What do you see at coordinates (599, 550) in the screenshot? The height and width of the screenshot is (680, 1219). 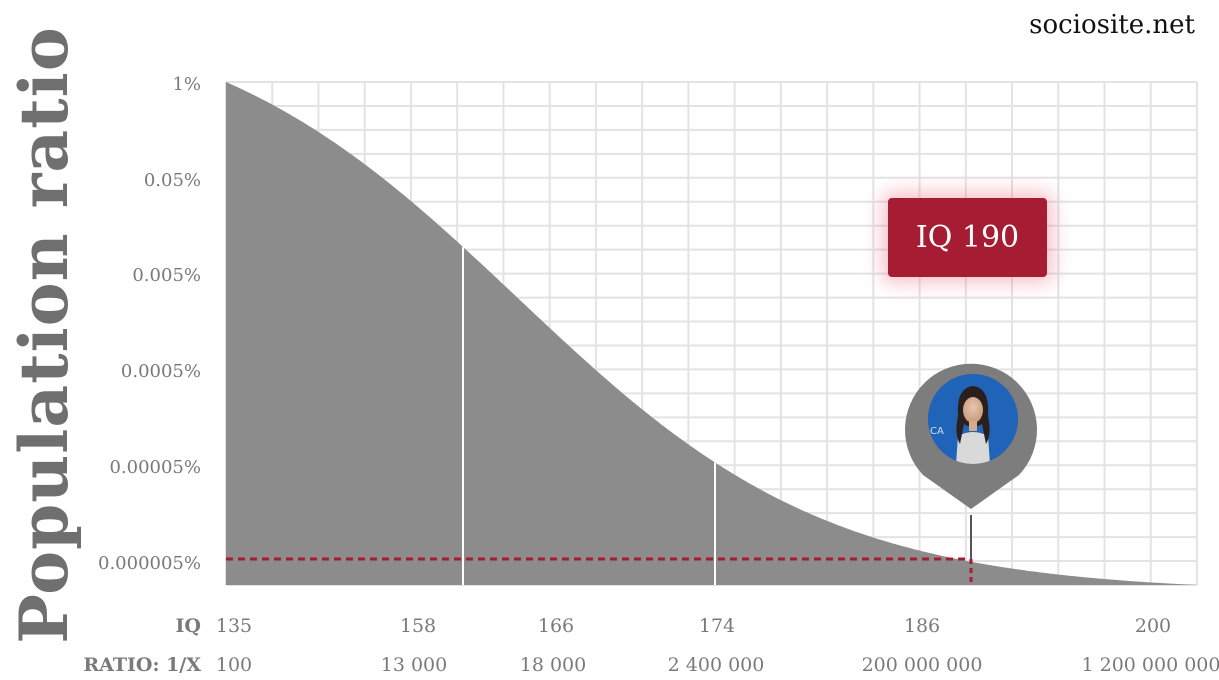 I see `highlight-lines` at bounding box center [599, 550].